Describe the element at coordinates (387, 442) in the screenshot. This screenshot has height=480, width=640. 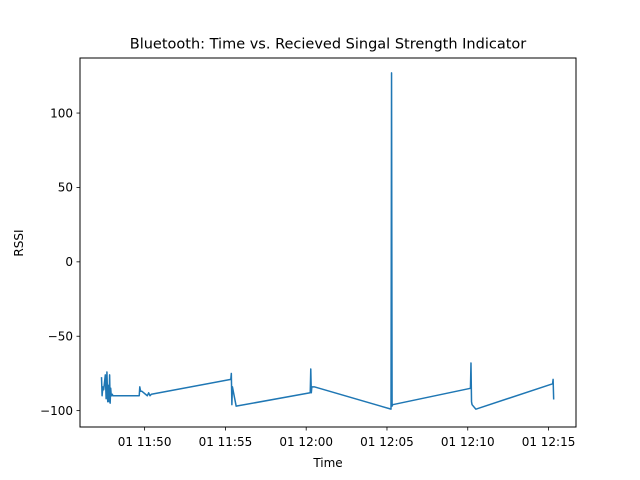
I see `x-tick-label: 01 12:05` at that location.